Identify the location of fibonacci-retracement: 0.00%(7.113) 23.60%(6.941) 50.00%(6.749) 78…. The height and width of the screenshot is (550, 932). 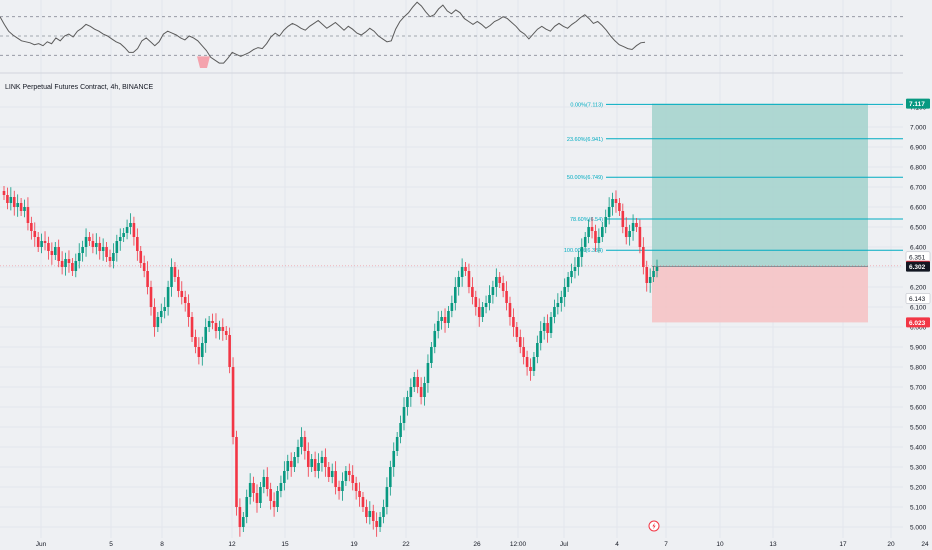
(733, 178).